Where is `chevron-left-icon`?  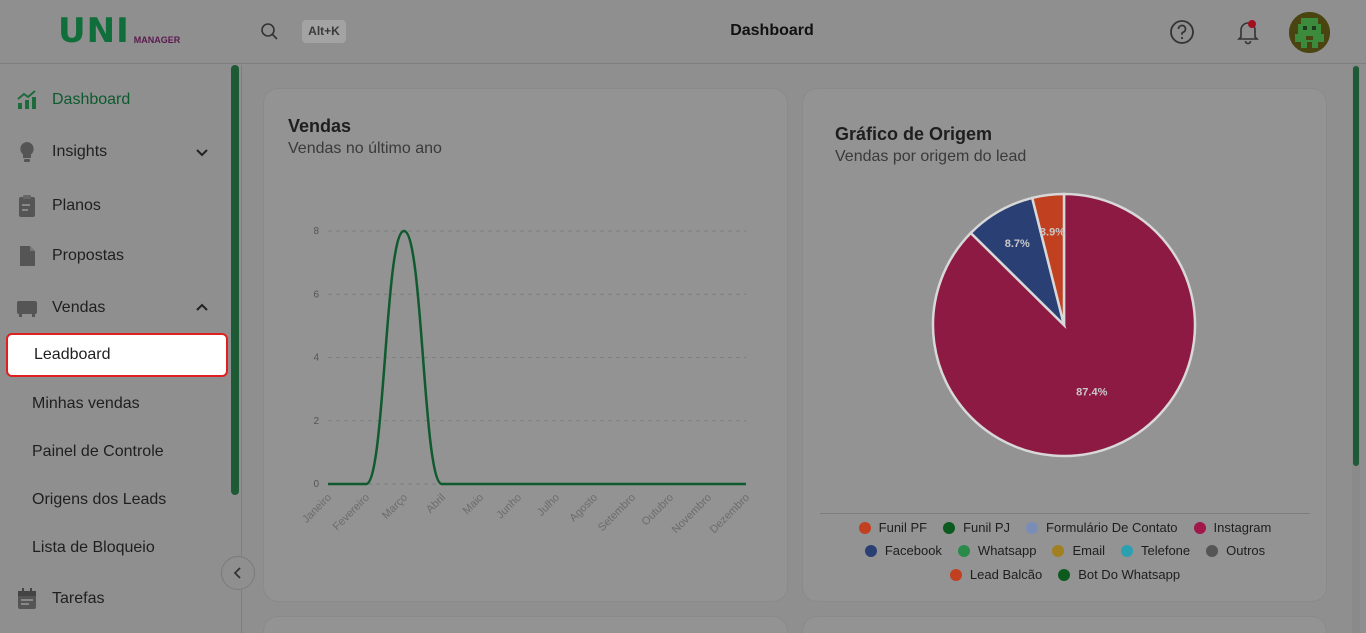 chevron-left-icon is located at coordinates (237, 573).